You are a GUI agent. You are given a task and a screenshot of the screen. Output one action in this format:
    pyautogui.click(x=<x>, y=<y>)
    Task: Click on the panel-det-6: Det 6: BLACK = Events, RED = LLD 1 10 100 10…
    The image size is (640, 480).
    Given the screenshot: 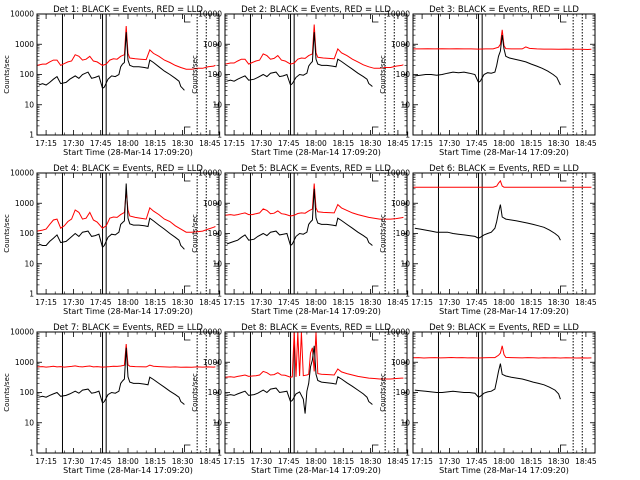 What is the action you would take?
    pyautogui.click(x=488, y=240)
    